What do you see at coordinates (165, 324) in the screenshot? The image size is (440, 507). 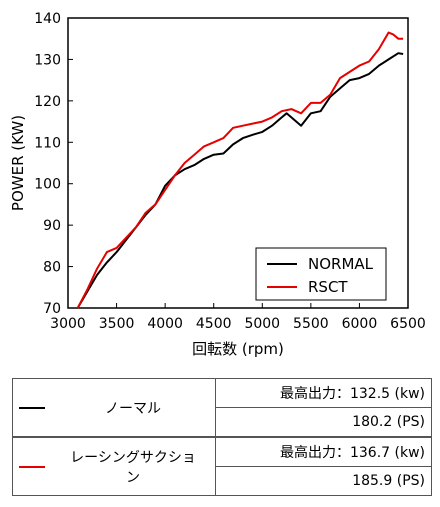 I see `x-tick-label: 4000` at bounding box center [165, 324].